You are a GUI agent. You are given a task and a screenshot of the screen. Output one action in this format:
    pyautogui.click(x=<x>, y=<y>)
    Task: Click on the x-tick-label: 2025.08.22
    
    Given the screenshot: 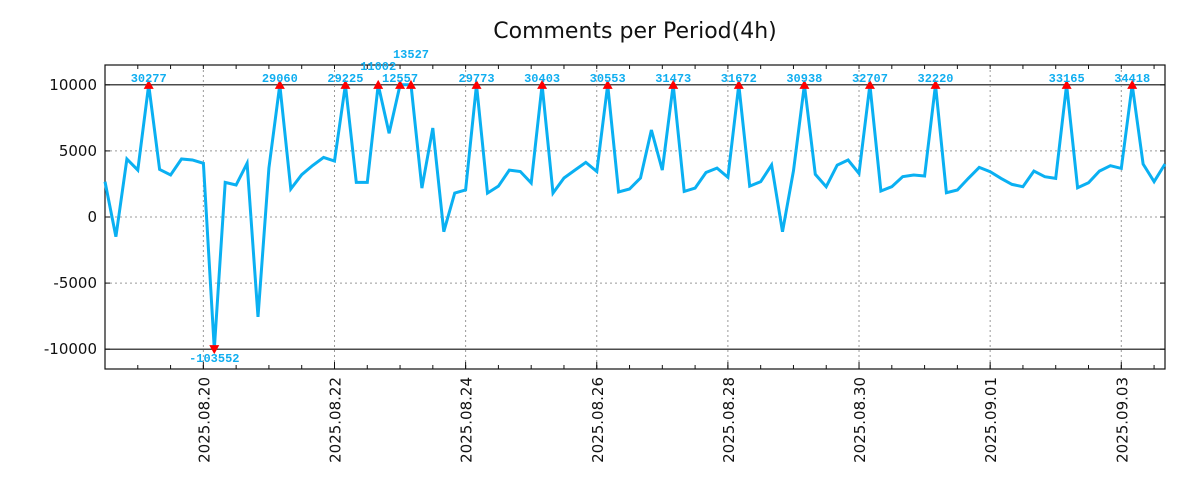 What is the action you would take?
    pyautogui.click(x=335, y=420)
    